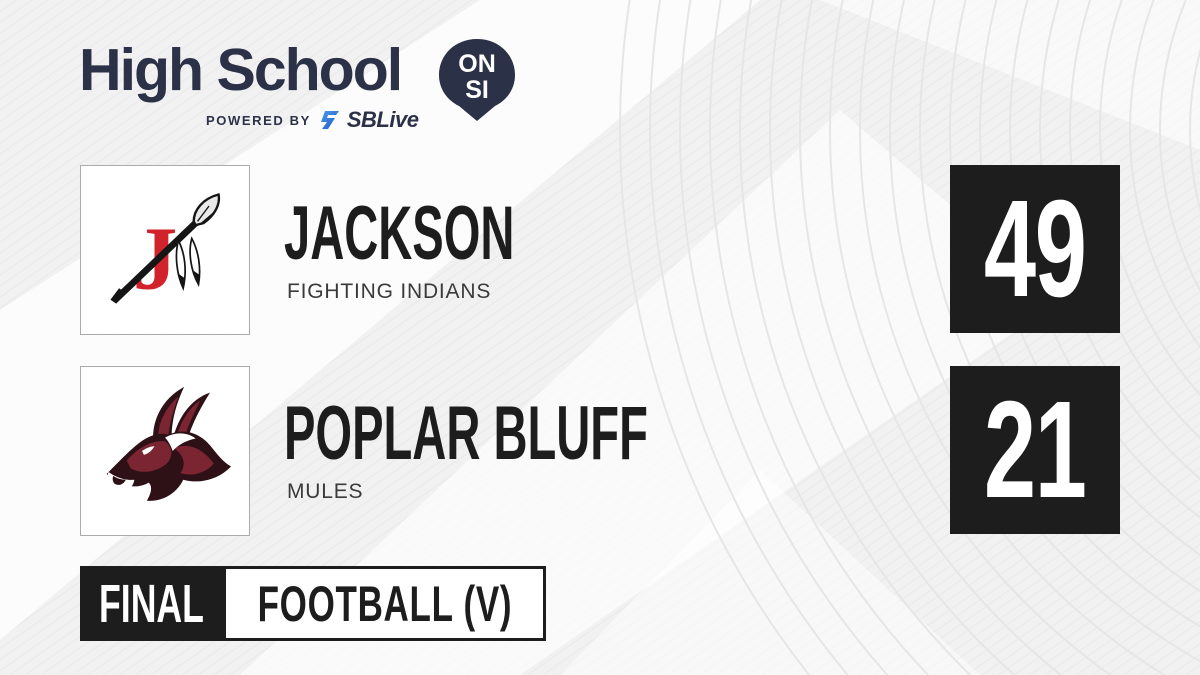  I want to click on team-logo-box, so click(165, 451).